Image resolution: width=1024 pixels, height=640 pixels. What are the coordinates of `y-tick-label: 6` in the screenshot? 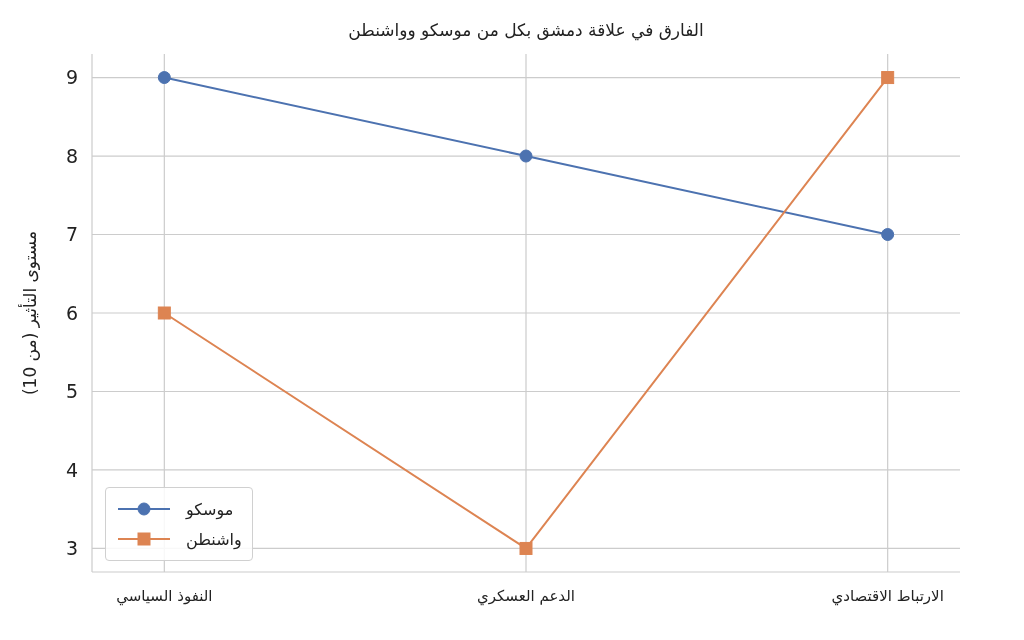 It's located at (71, 312).